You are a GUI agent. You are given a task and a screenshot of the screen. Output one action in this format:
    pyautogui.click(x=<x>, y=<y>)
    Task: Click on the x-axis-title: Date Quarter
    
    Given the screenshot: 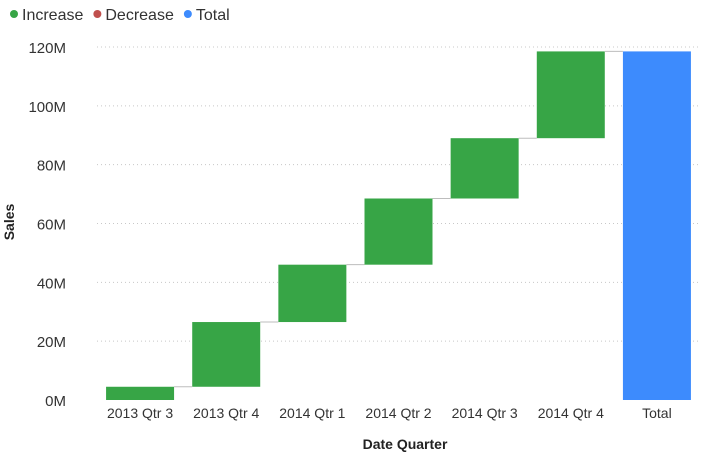 What is the action you would take?
    pyautogui.click(x=405, y=444)
    